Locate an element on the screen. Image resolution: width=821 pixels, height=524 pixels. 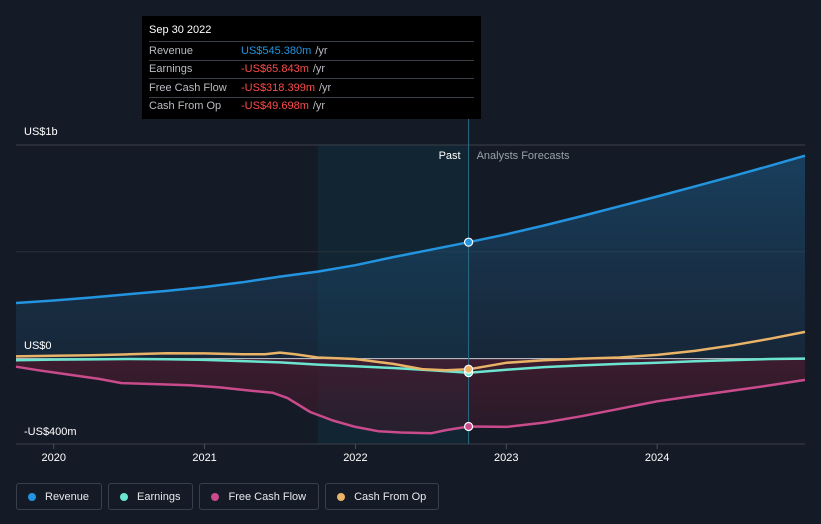
legend-item-revenue: Revenue is located at coordinates (59, 496).